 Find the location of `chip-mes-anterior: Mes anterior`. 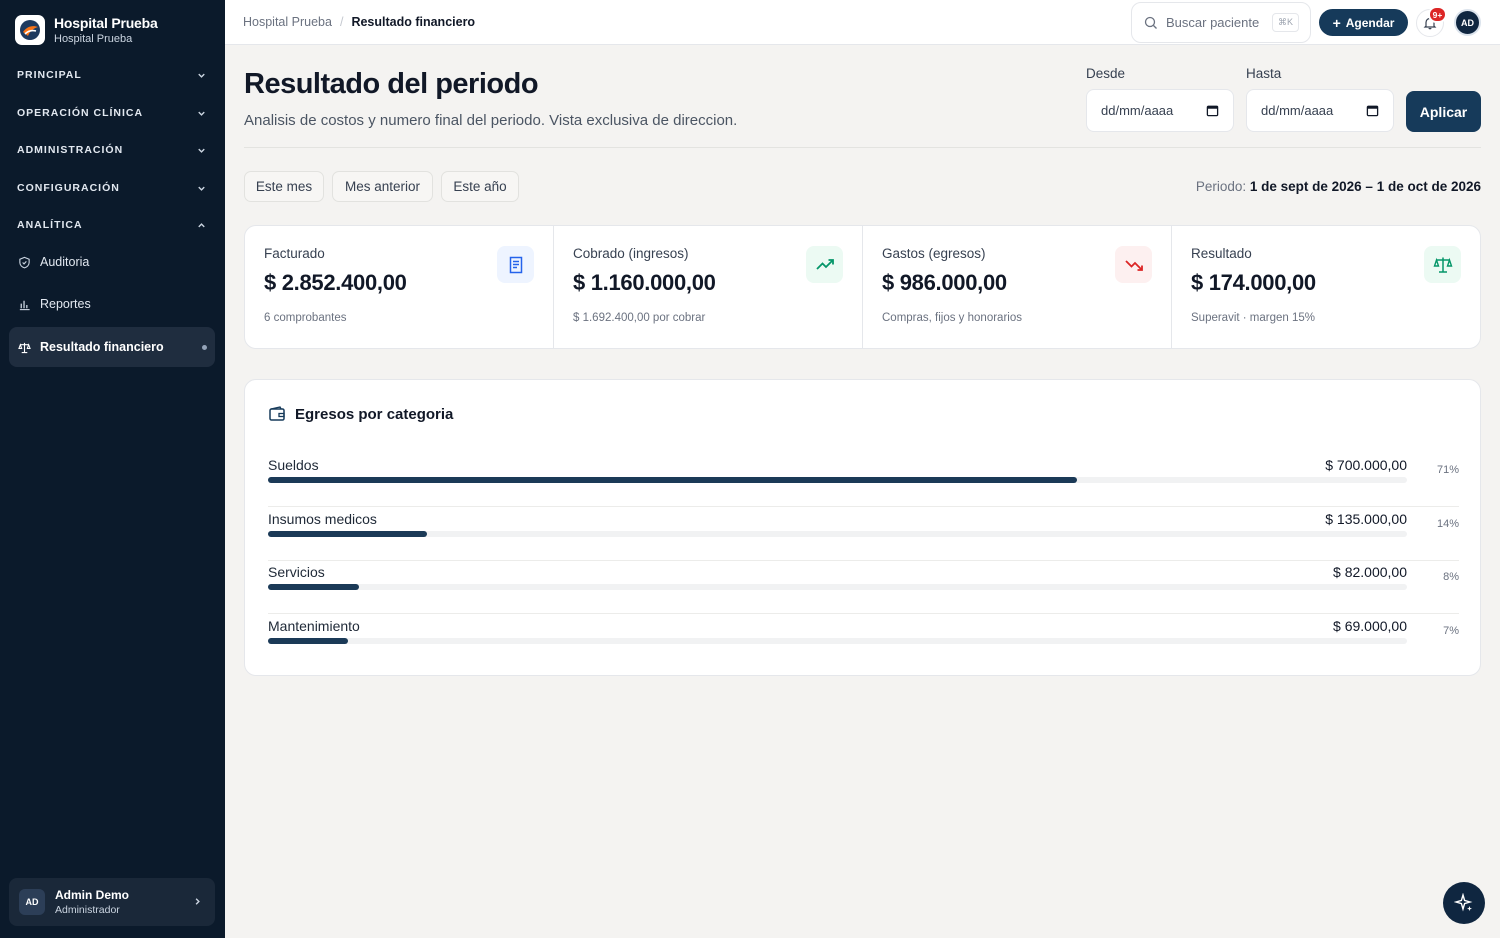

chip-mes-anterior: Mes anterior is located at coordinates (382, 186).